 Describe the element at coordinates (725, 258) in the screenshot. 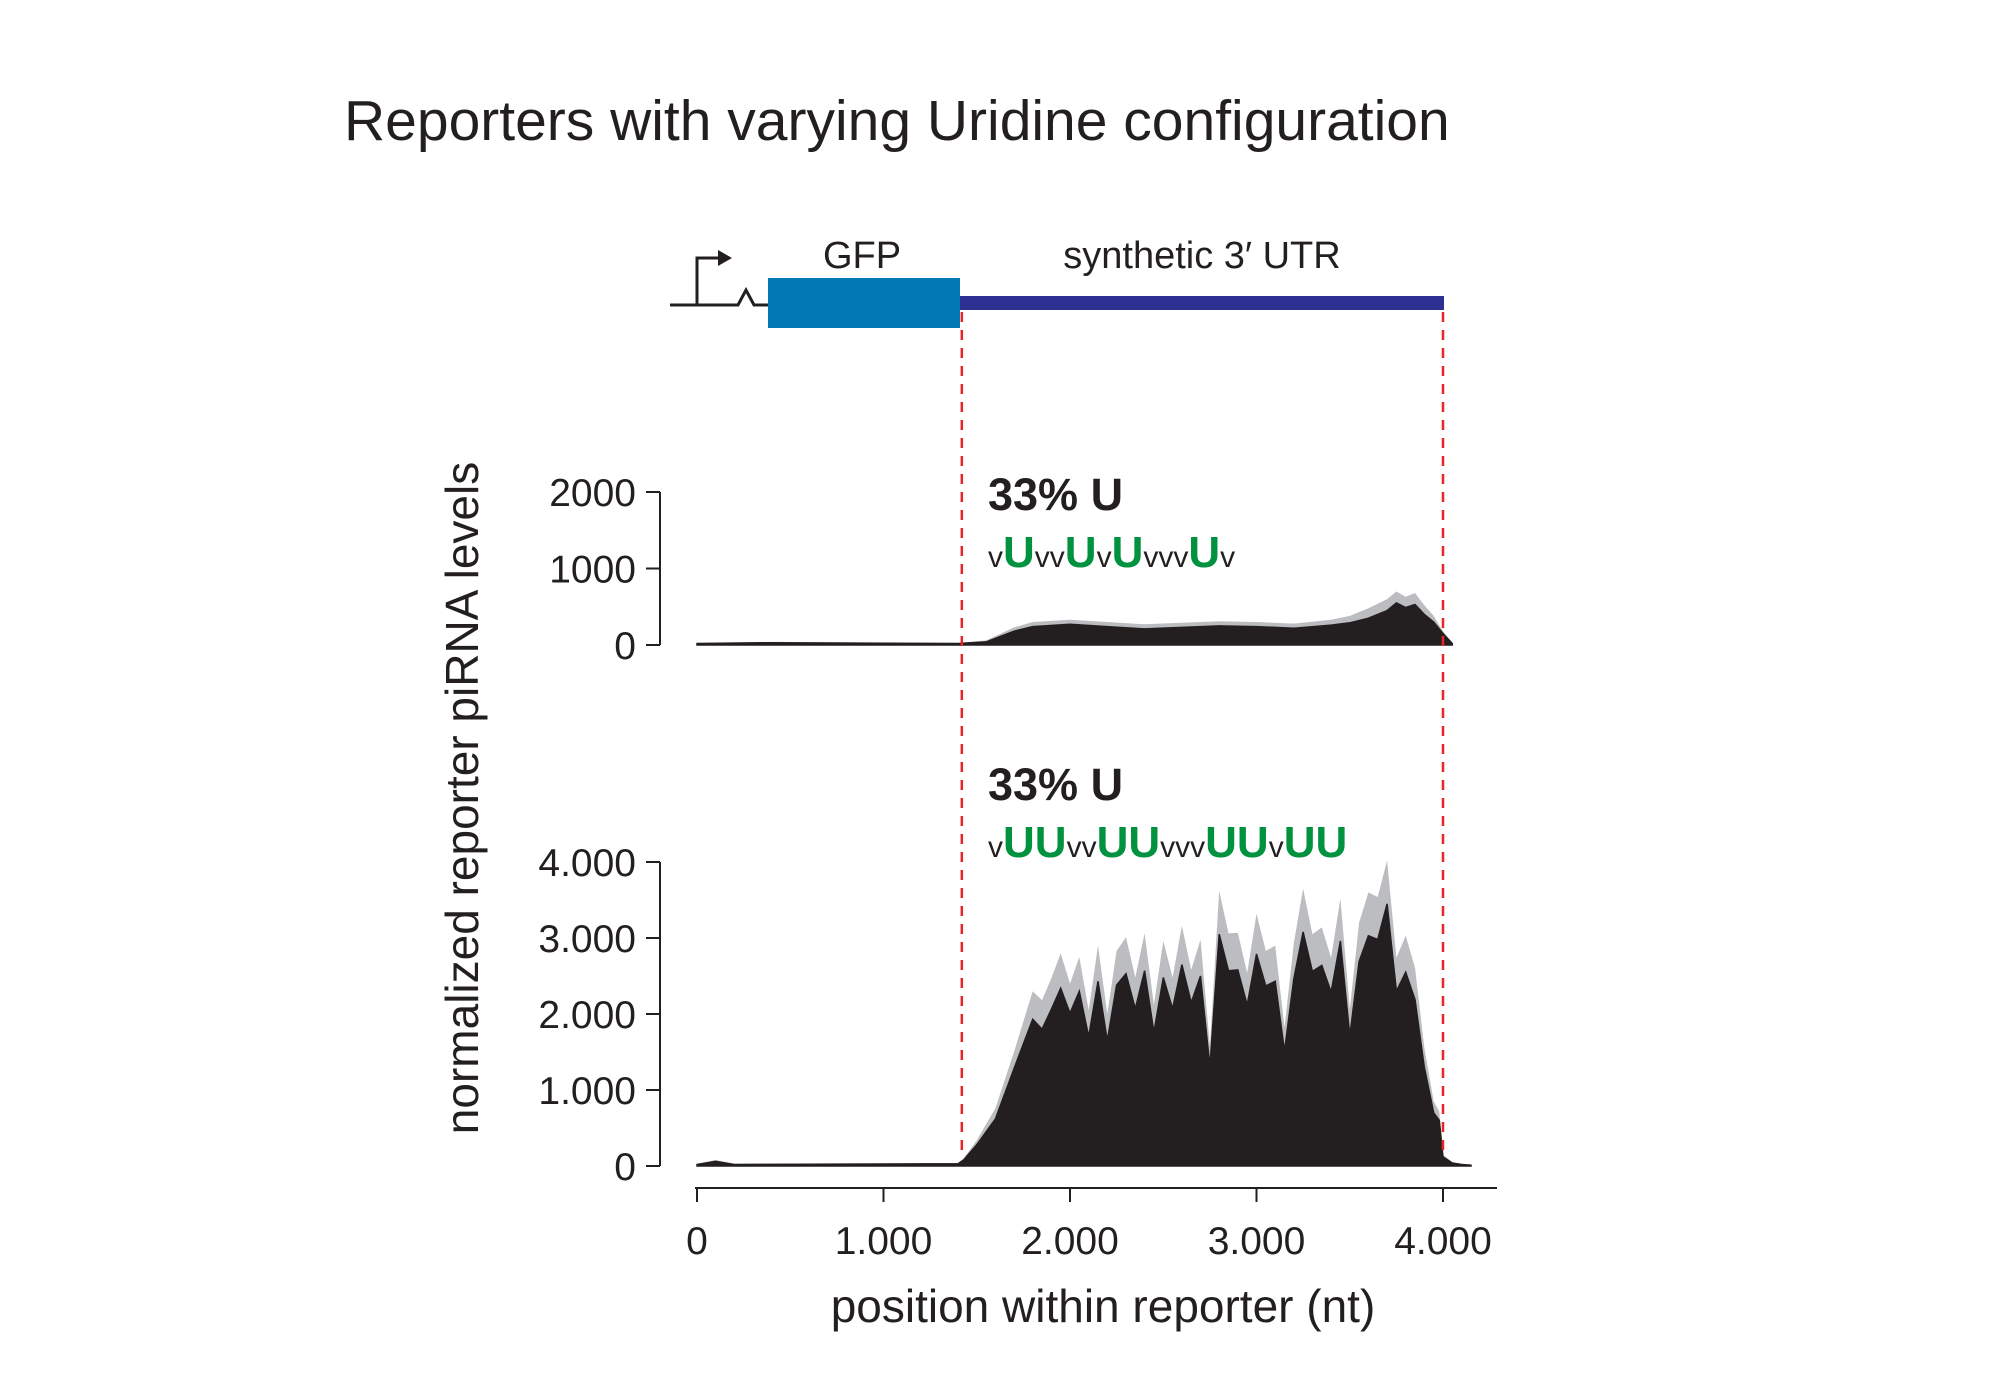

I see `promoter-arrowhead-icon` at that location.